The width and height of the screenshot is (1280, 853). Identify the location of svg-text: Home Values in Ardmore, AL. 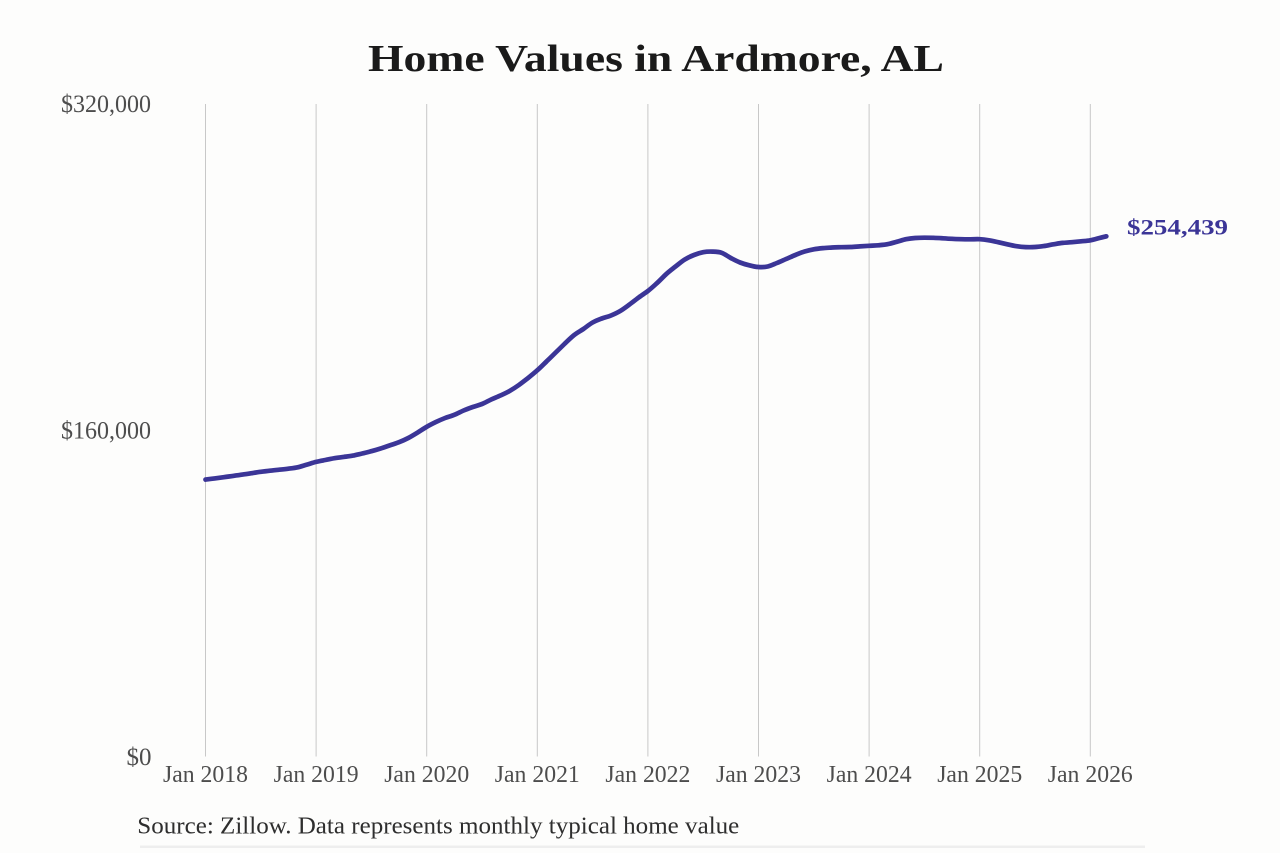
(656, 59).